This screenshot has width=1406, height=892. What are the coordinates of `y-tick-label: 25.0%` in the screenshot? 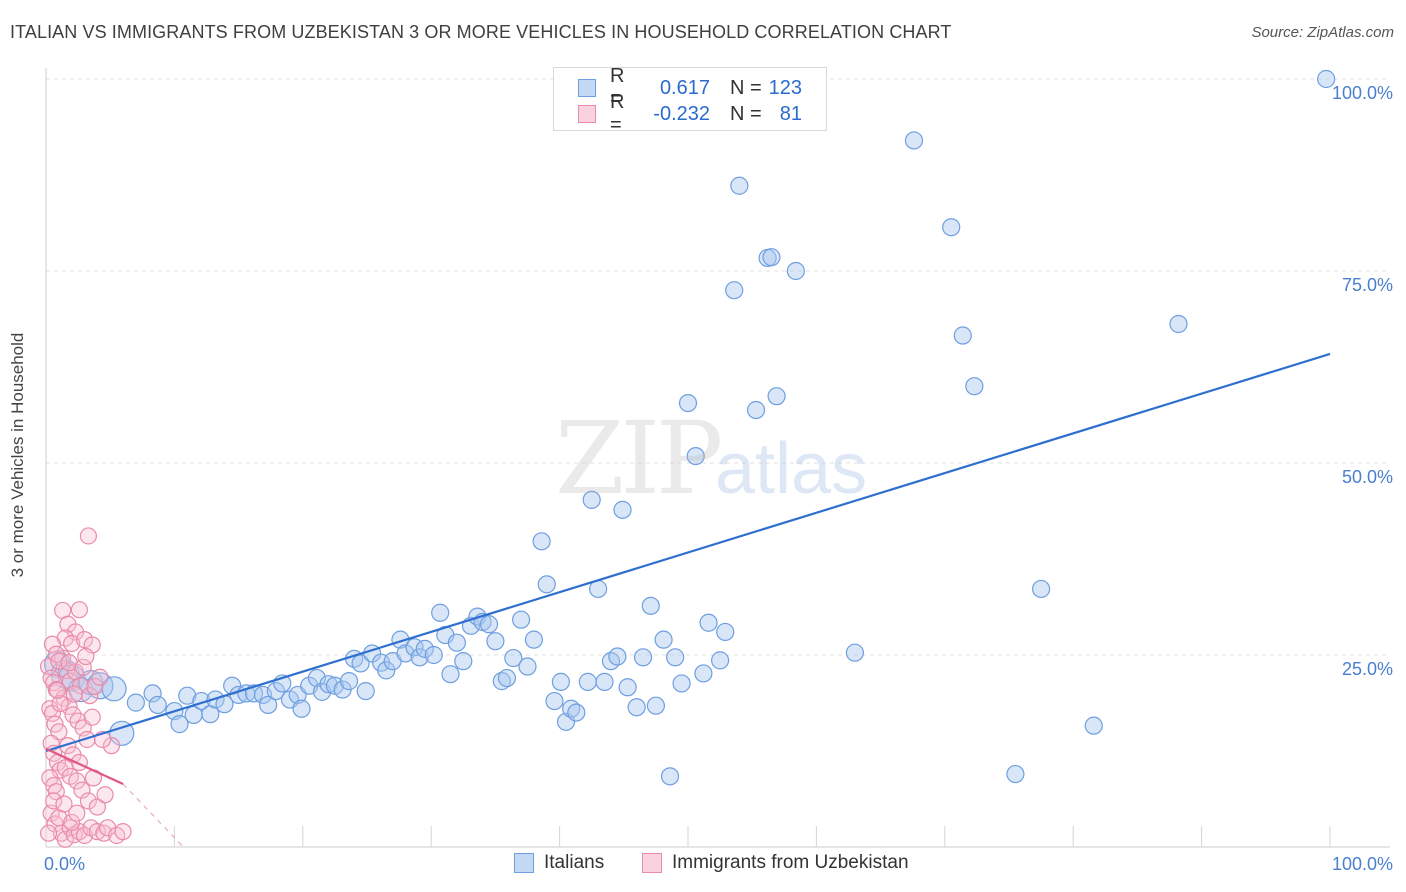 It's located at (1367, 669).